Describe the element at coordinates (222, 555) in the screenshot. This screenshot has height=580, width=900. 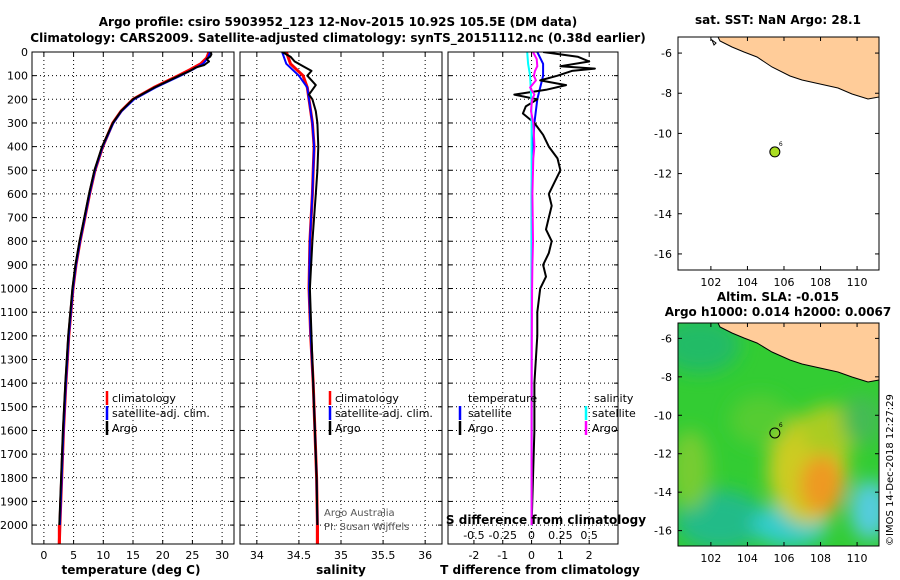
I see `x-tick-label: 30` at that location.